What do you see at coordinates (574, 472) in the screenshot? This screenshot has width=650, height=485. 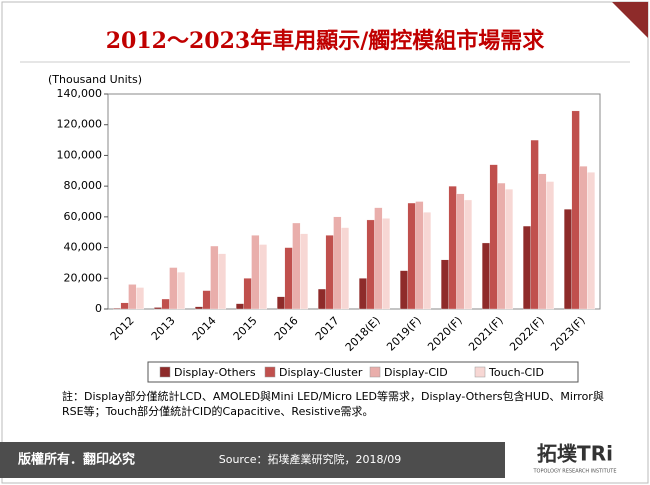 I see `logo-sub: TOPOLOGY RESEARCH INSTITUTE` at bounding box center [574, 472].